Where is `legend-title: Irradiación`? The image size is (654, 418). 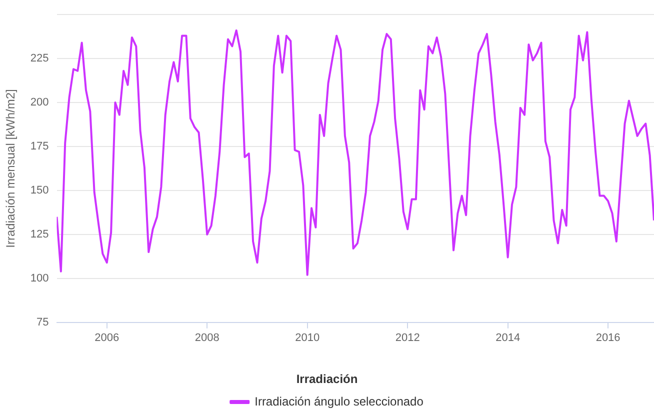
legend-title: Irradiación is located at coordinates (327, 379).